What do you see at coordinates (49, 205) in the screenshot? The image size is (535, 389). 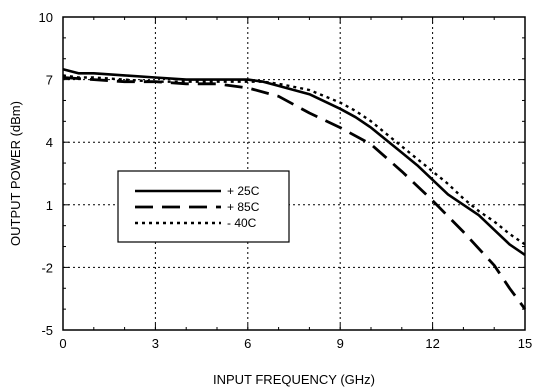 I see `y-tick-label: 1` at bounding box center [49, 205].